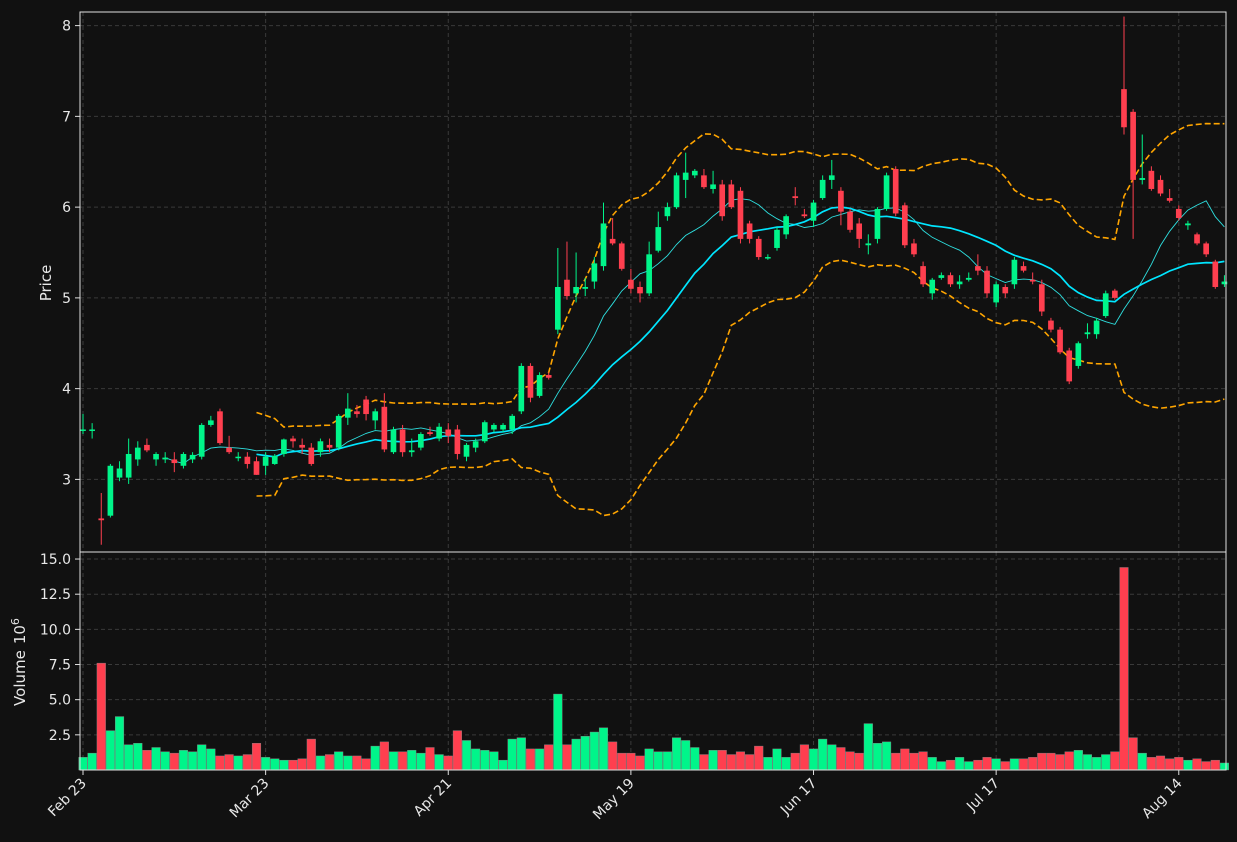 Image resolution: width=1237 pixels, height=842 pixels. I want to click on price-tick-label: 7, so click(66, 117).